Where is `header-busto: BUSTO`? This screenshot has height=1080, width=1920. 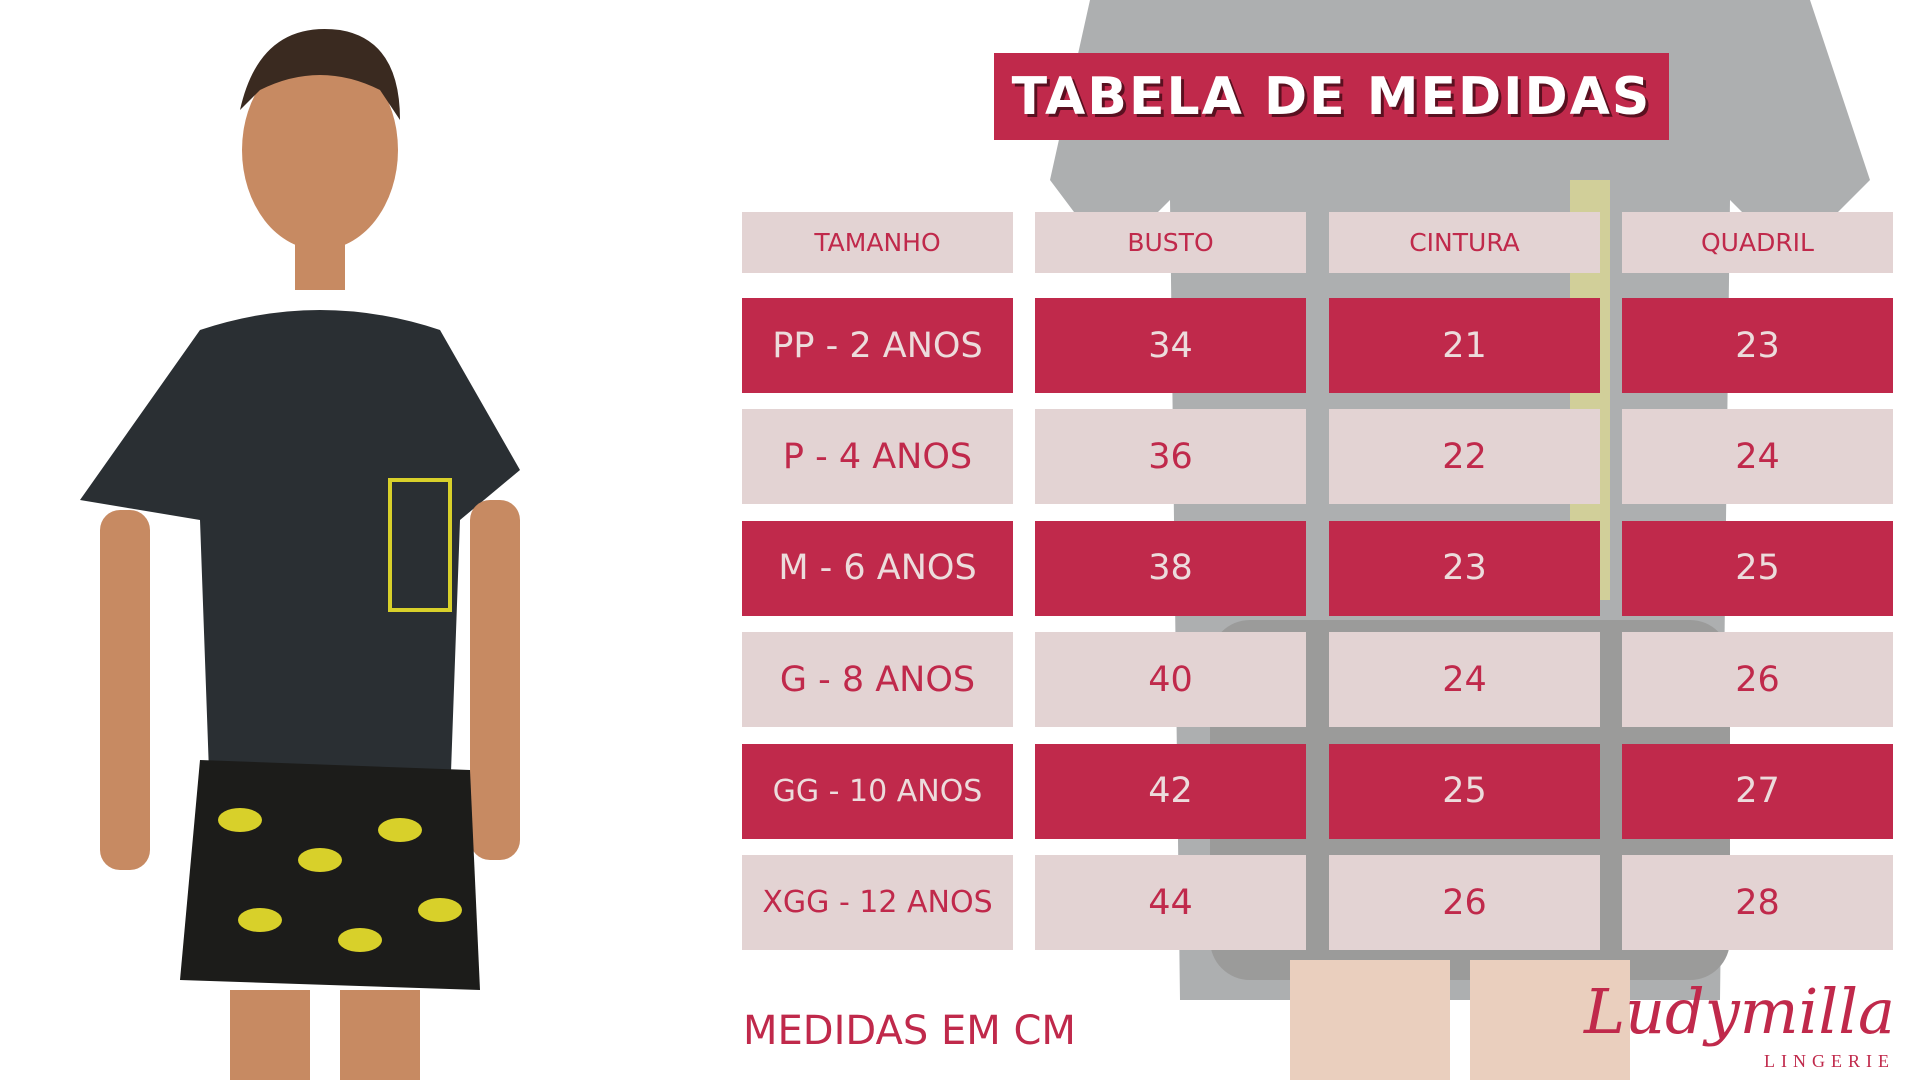
header-busto: BUSTO is located at coordinates (1170, 242).